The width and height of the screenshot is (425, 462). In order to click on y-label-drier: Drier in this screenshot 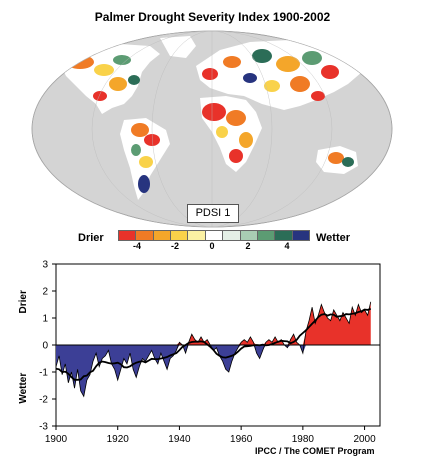, I will do `click(23, 301)`.